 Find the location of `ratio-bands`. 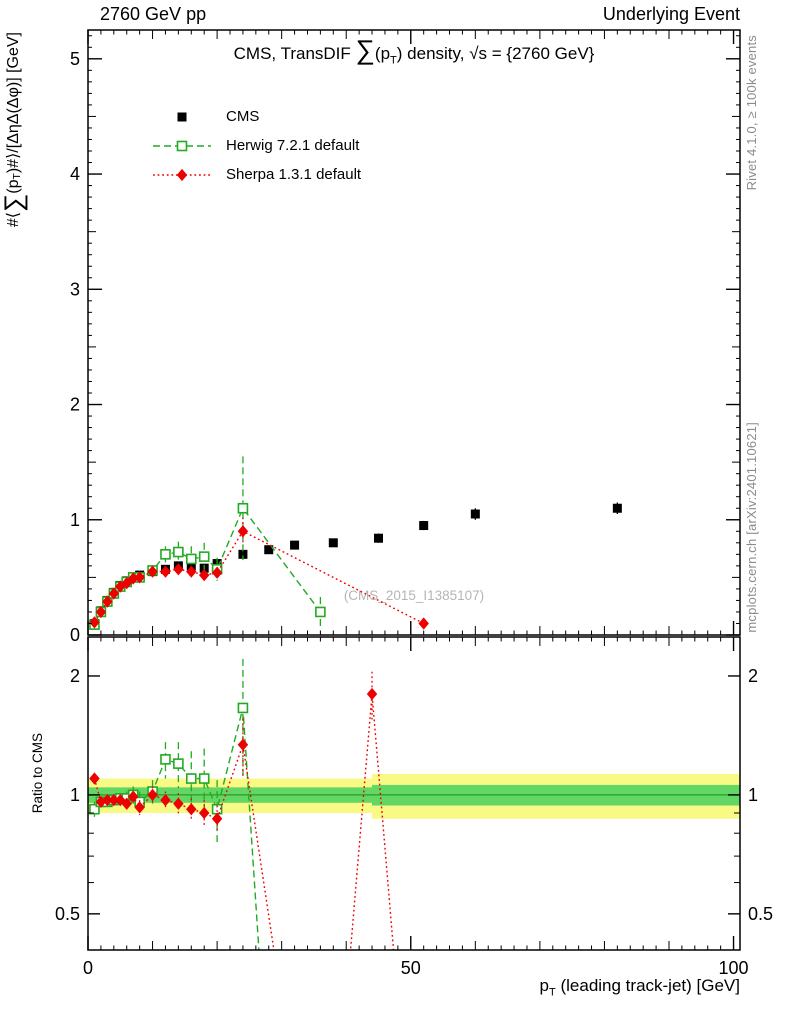

ratio-bands is located at coordinates (414, 796).